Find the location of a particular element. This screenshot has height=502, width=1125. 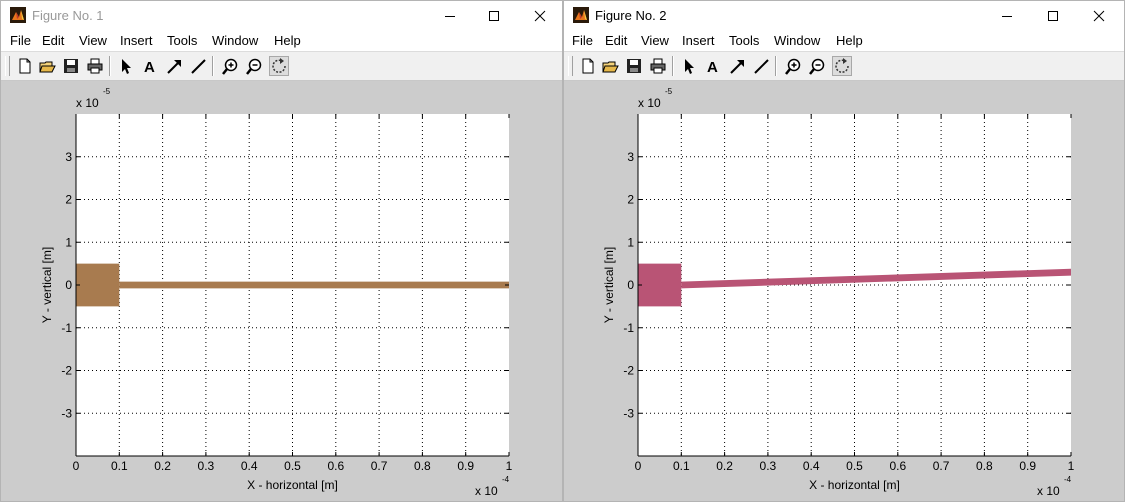

x-multiplier-label: x 10 is located at coordinates (486, 491).